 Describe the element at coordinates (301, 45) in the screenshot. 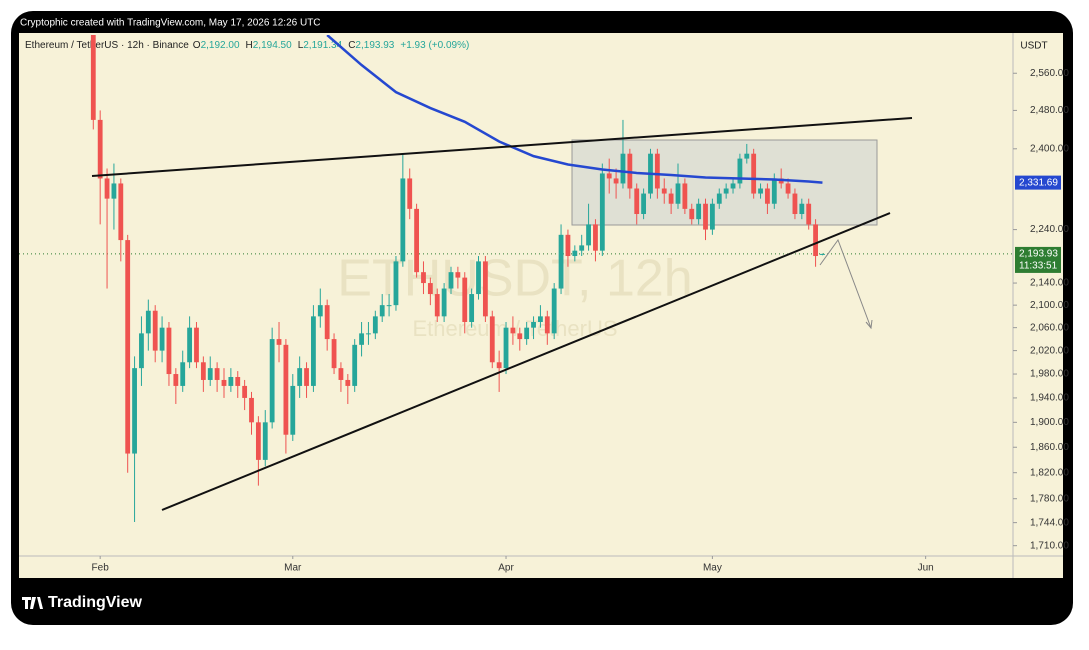

I see `legend-key: L` at that location.